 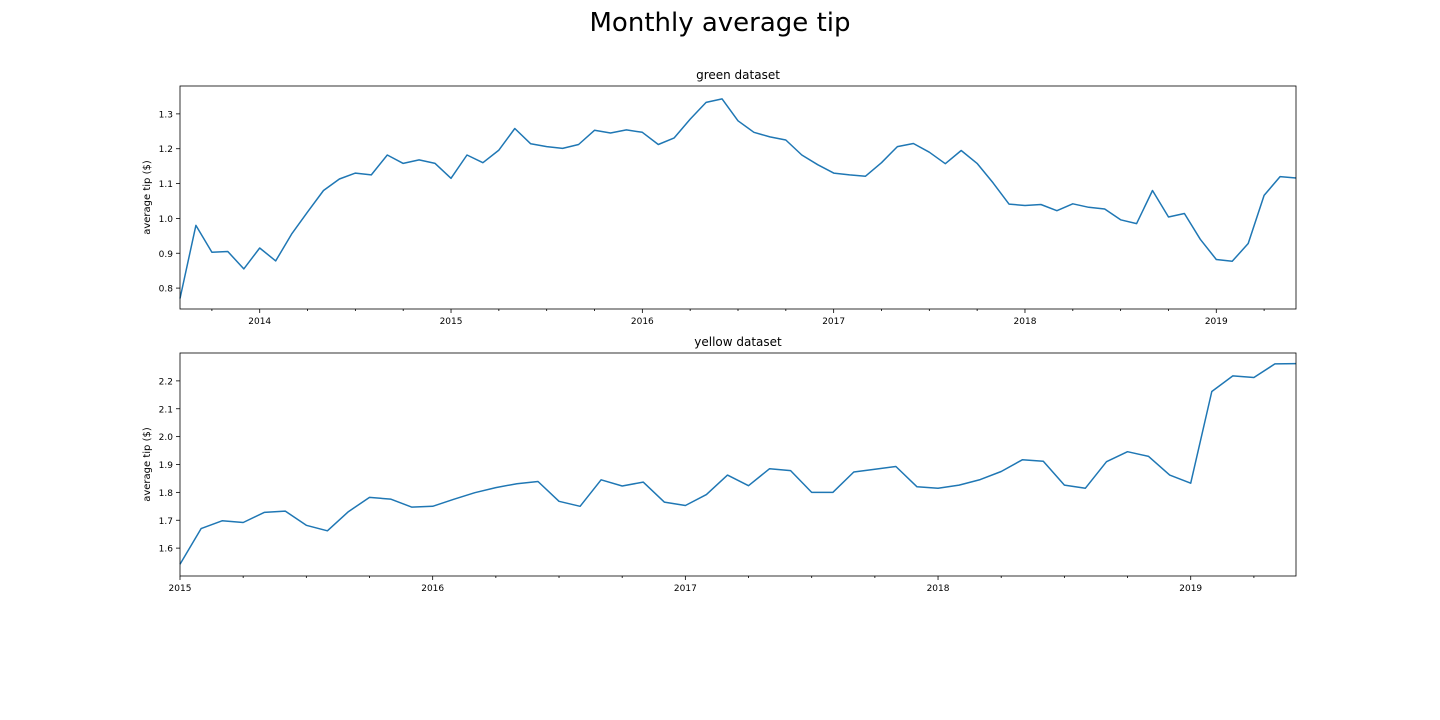 I want to click on y-tick-label: 1.1, so click(x=166, y=185).